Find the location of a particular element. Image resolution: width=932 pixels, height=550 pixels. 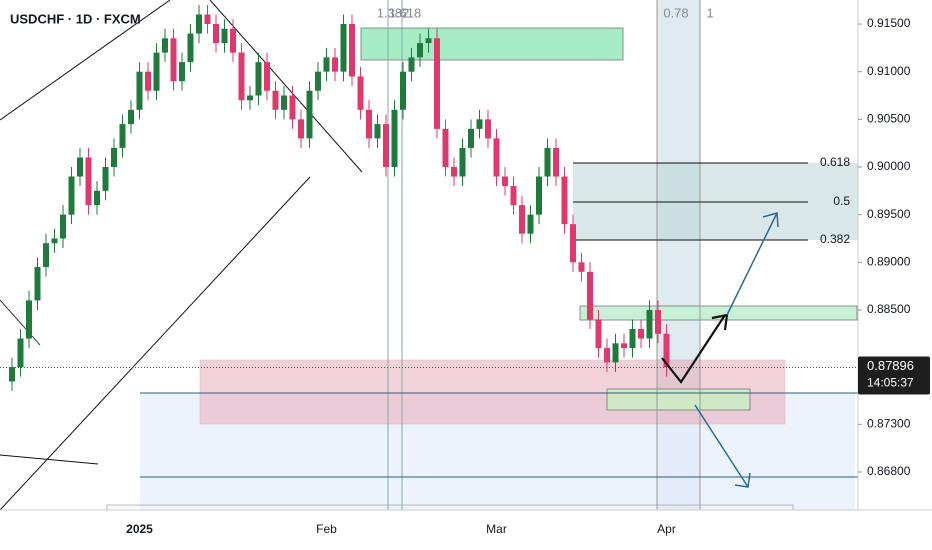

y-tick-label: 0.89500 is located at coordinates (889, 214).